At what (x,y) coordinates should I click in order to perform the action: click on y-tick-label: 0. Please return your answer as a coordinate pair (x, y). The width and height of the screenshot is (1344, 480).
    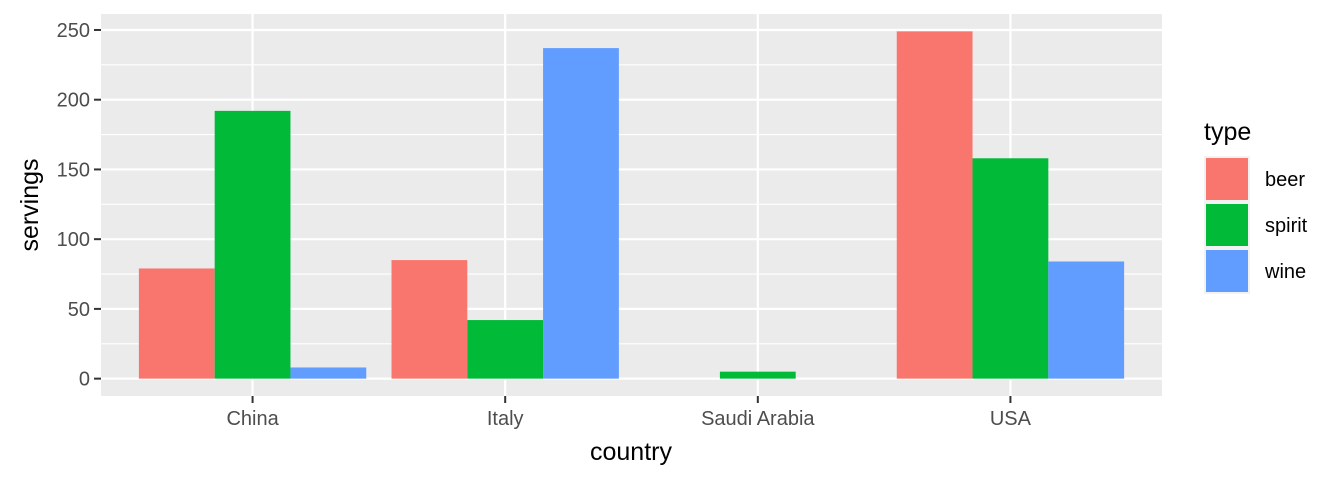
    Looking at the image, I should click on (84, 380).